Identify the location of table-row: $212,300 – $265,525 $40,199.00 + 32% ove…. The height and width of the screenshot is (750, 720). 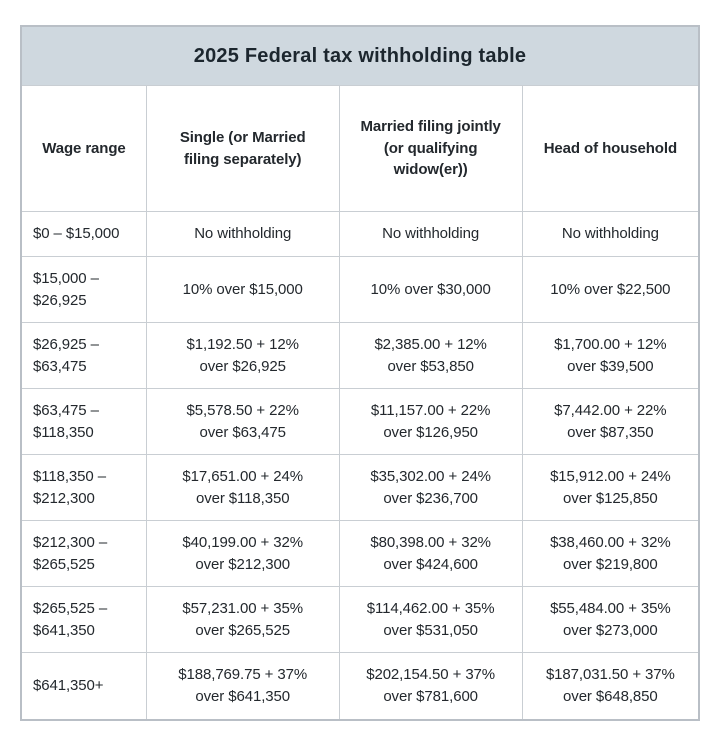
(360, 553).